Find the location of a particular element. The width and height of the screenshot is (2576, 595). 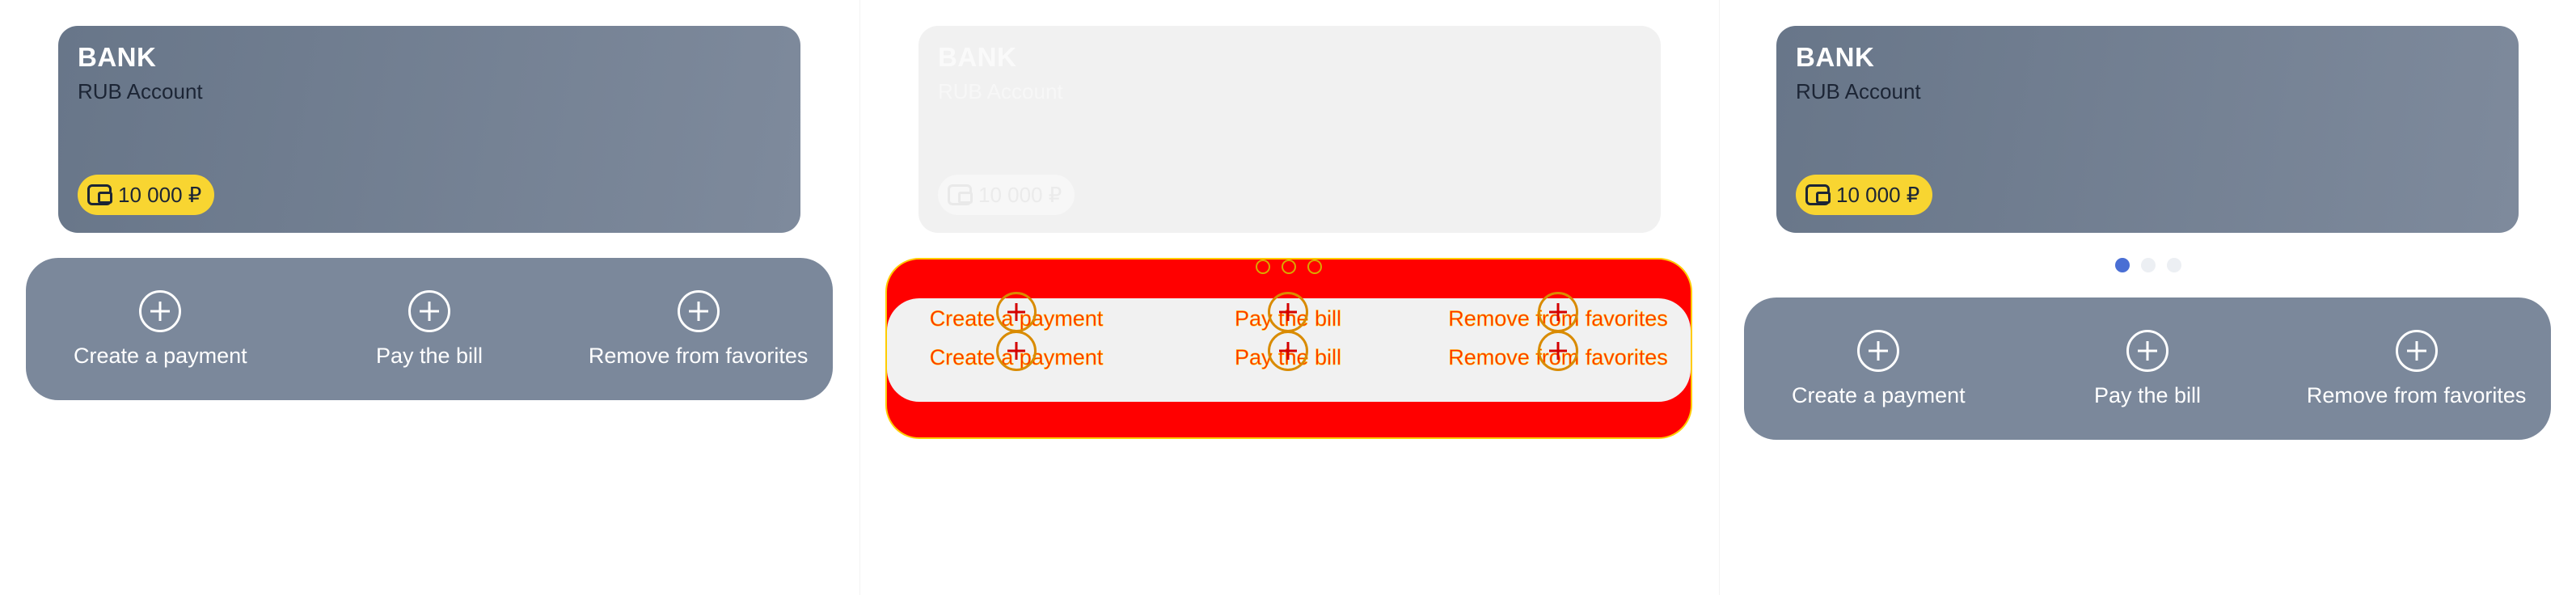

debug-action-create-payment-shifted: Create a payment is located at coordinates (1016, 351).